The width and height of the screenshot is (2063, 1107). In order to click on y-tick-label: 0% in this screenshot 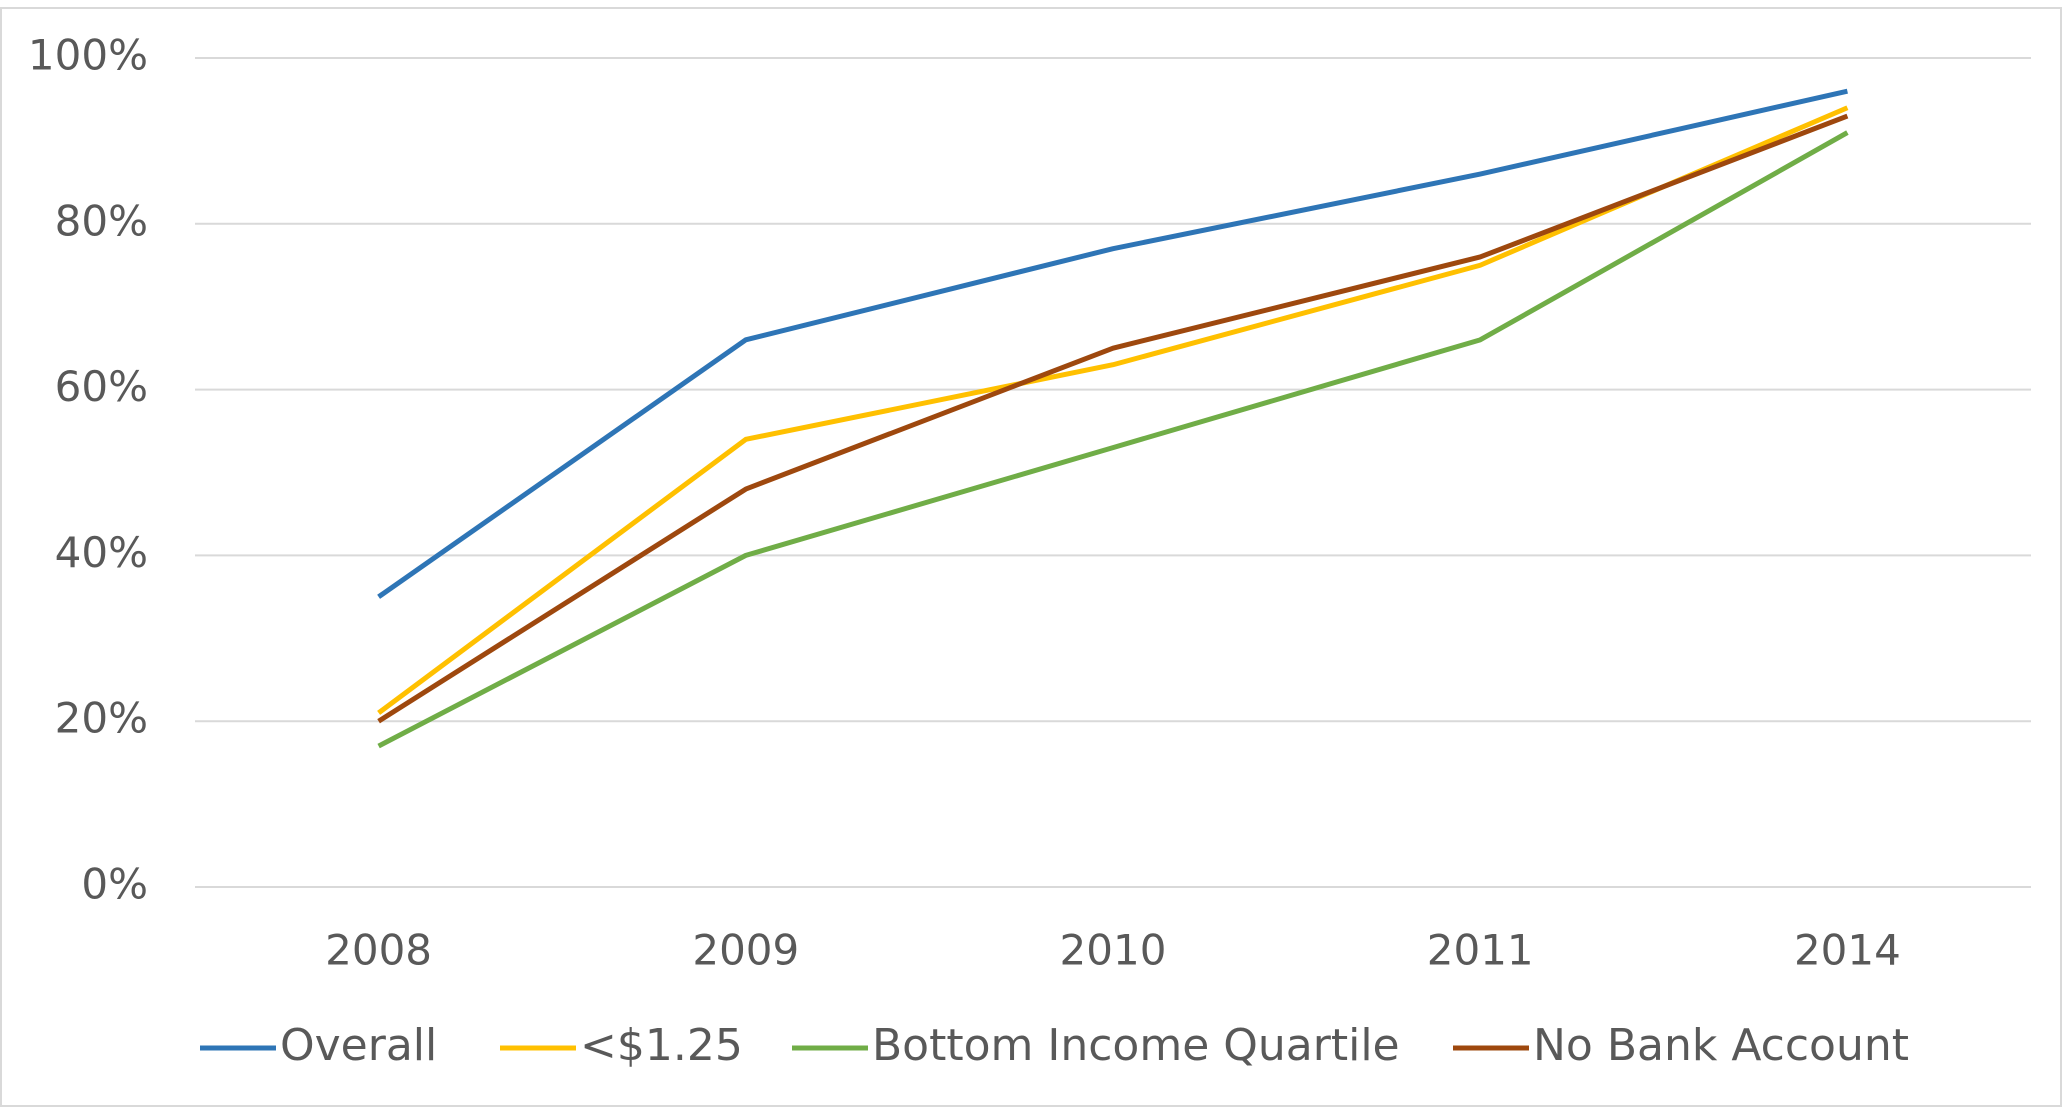, I will do `click(114, 884)`.